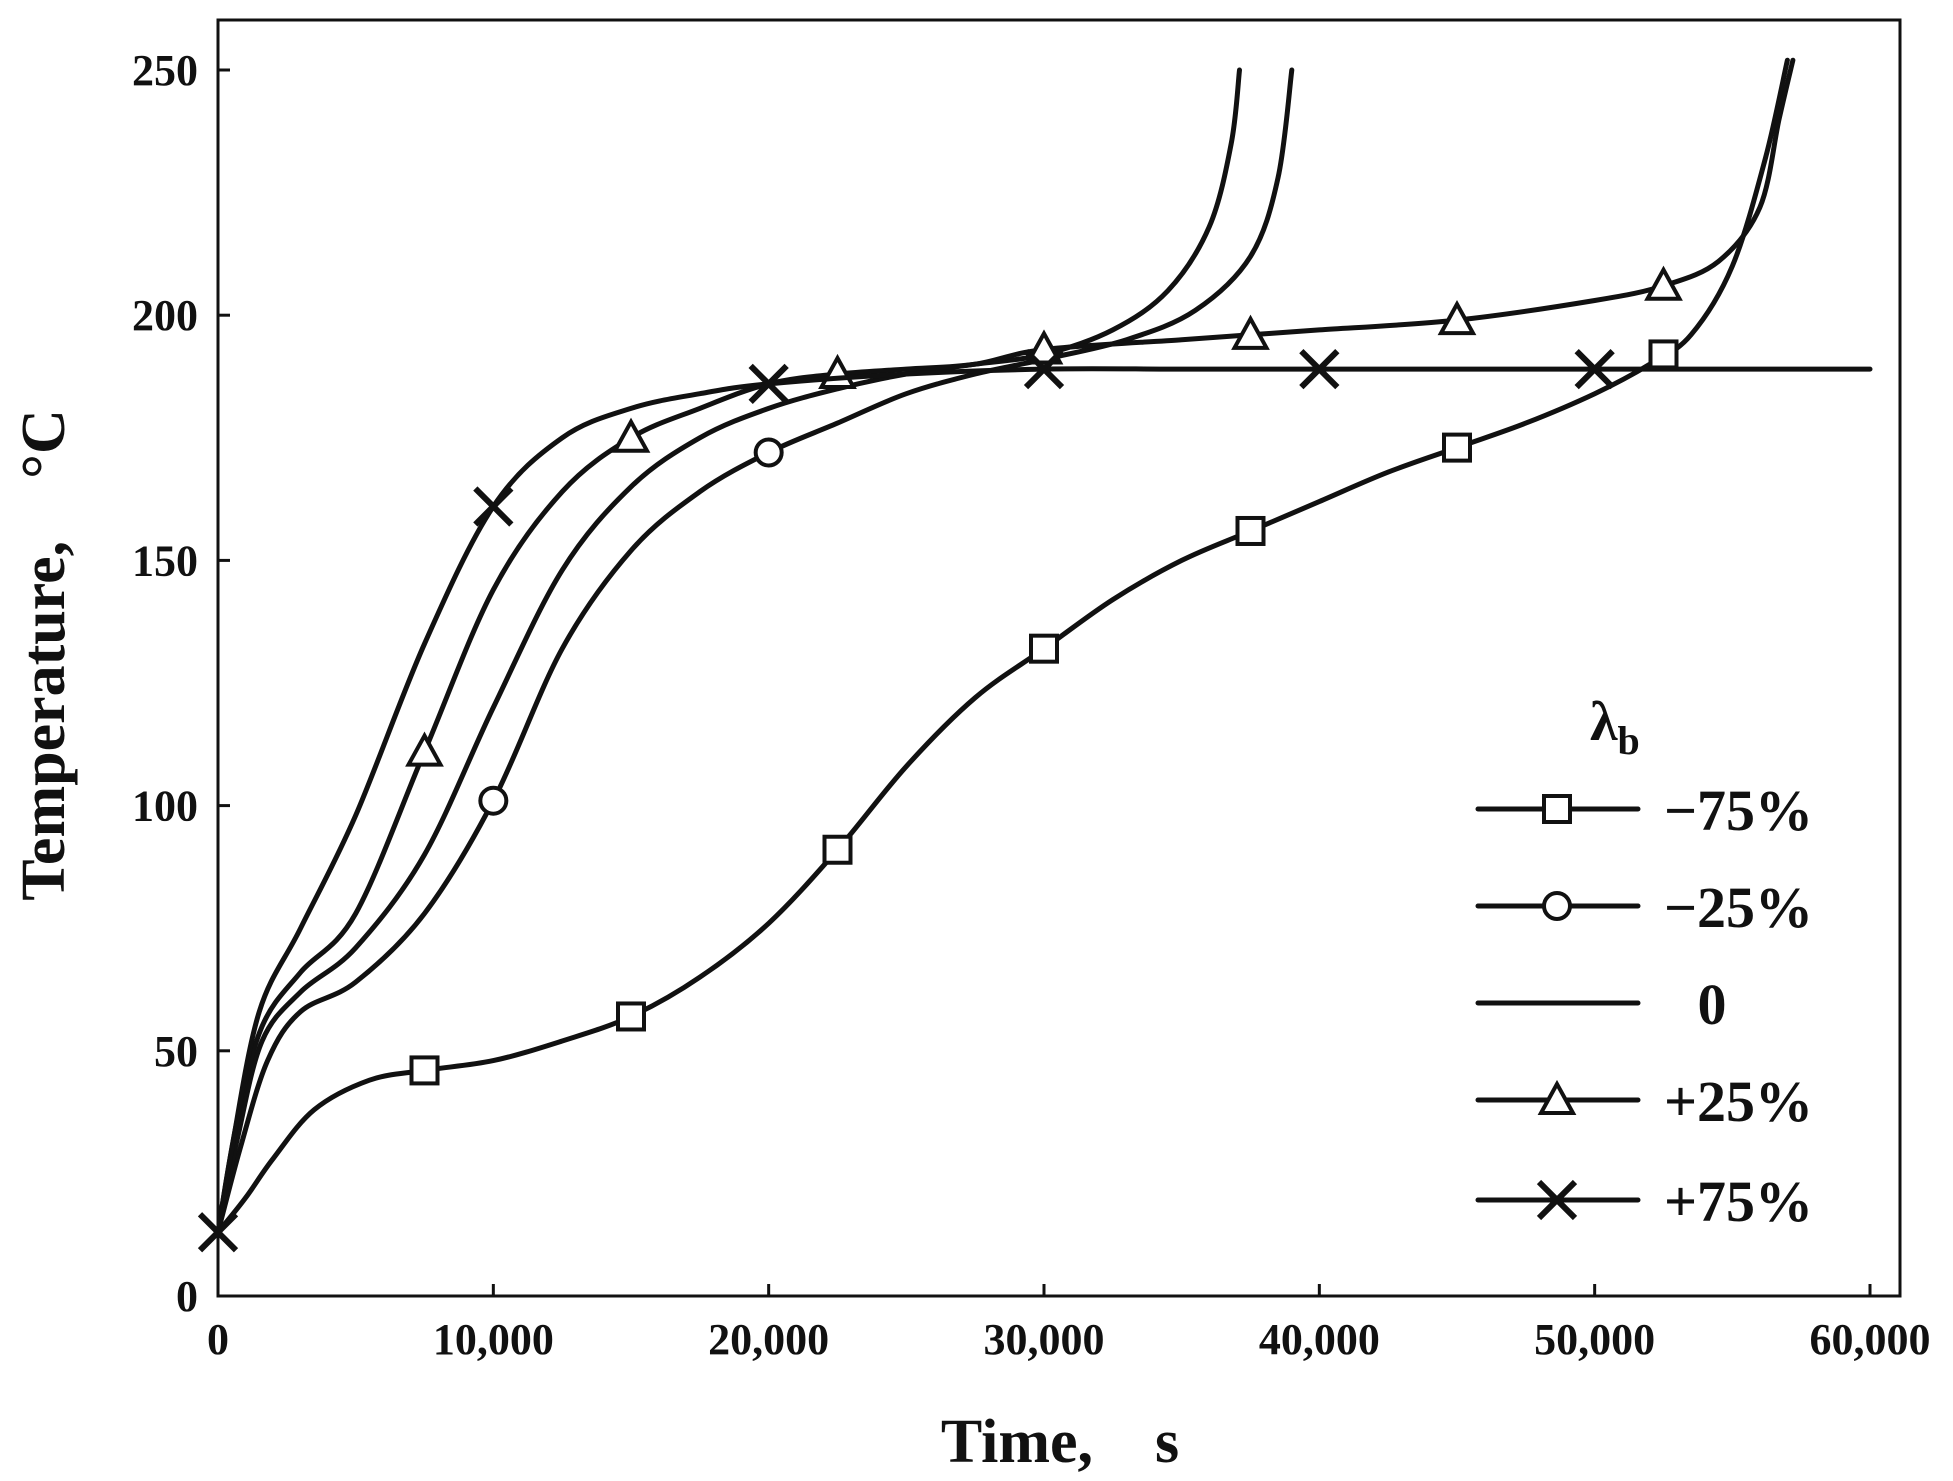  I want to click on legend-item: 0, so click(1601, 1004).